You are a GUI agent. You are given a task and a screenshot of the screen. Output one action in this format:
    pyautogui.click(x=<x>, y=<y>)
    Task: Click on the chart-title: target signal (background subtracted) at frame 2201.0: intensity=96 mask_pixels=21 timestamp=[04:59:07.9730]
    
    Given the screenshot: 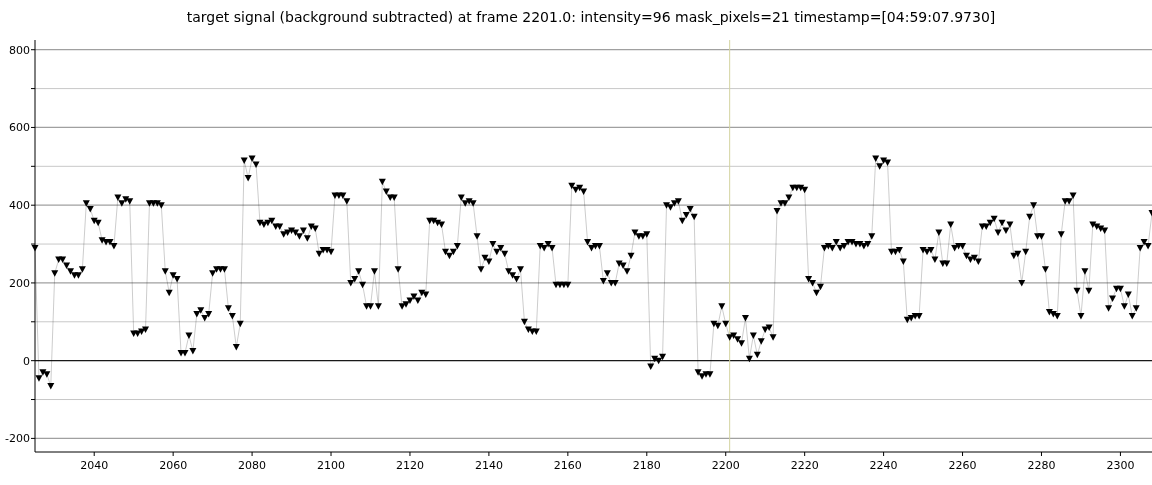 What is the action you would take?
    pyautogui.click(x=591, y=17)
    